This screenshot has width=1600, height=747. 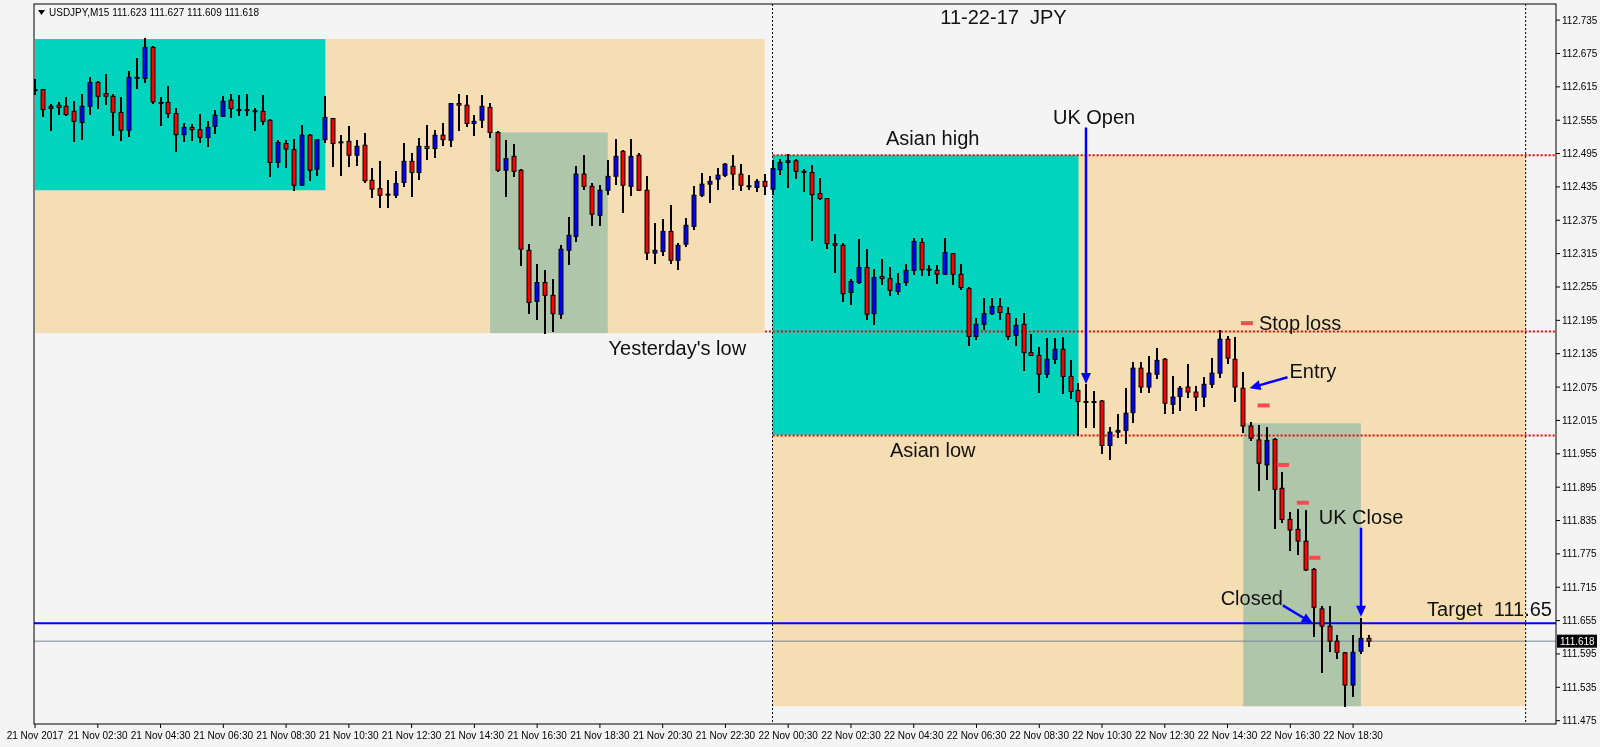 What do you see at coordinates (1580, 154) in the screenshot?
I see `y-tick-label: 112.495` at bounding box center [1580, 154].